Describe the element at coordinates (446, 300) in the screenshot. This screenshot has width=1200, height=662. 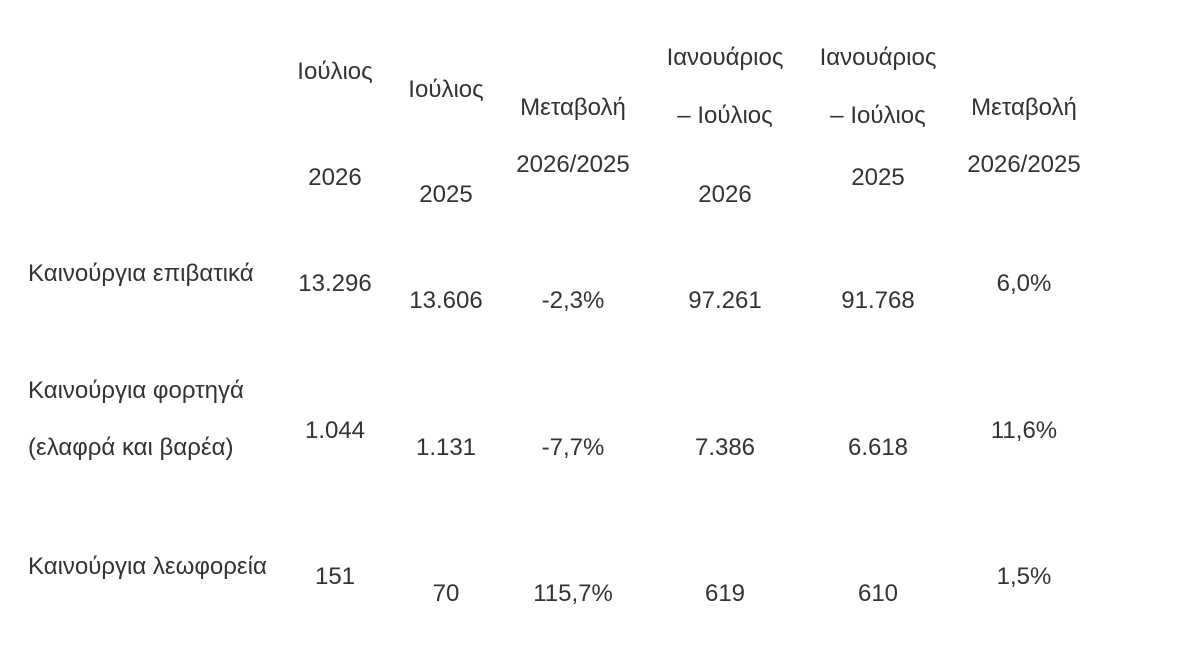
I see `cell-value: 13.606` at that location.